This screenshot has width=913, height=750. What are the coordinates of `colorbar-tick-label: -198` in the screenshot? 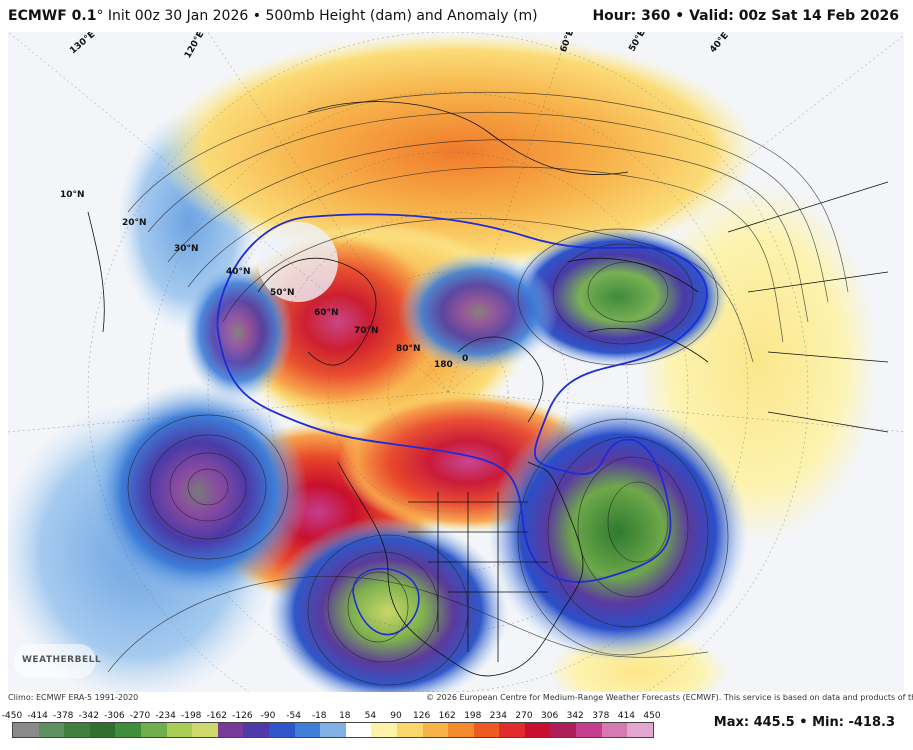 It's located at (191, 716).